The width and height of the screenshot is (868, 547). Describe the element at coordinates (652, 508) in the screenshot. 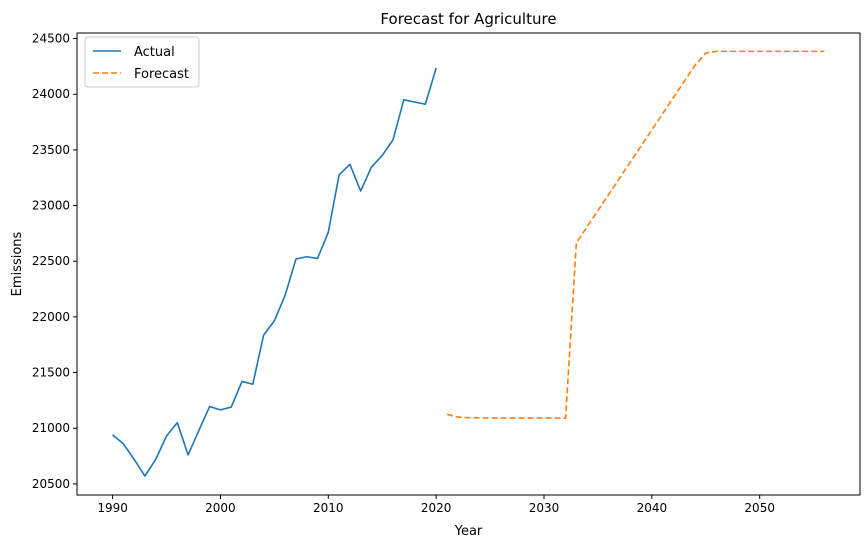

I see `x-tick-label-2040: 2040` at that location.